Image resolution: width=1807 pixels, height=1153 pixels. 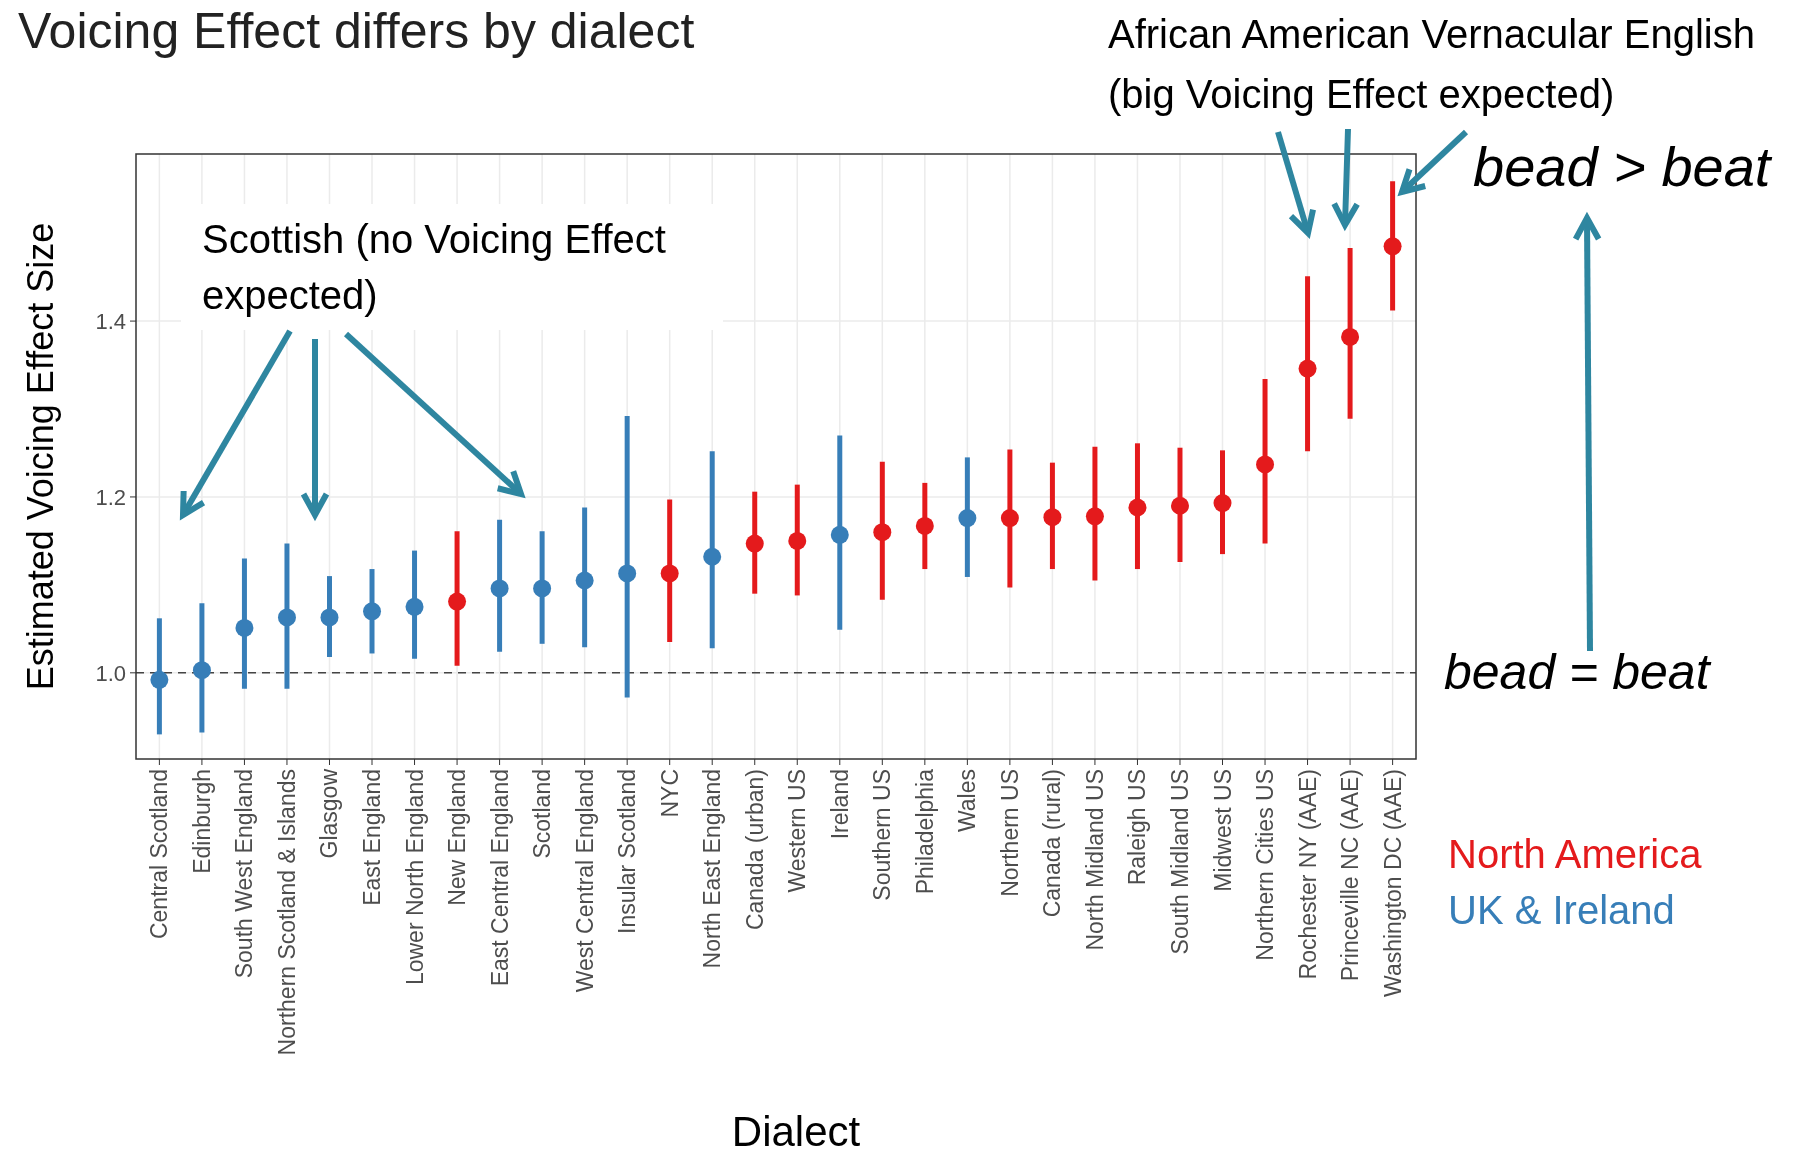 I want to click on x-tick-label: Northern Scotland & Islands, so click(x=286, y=912).